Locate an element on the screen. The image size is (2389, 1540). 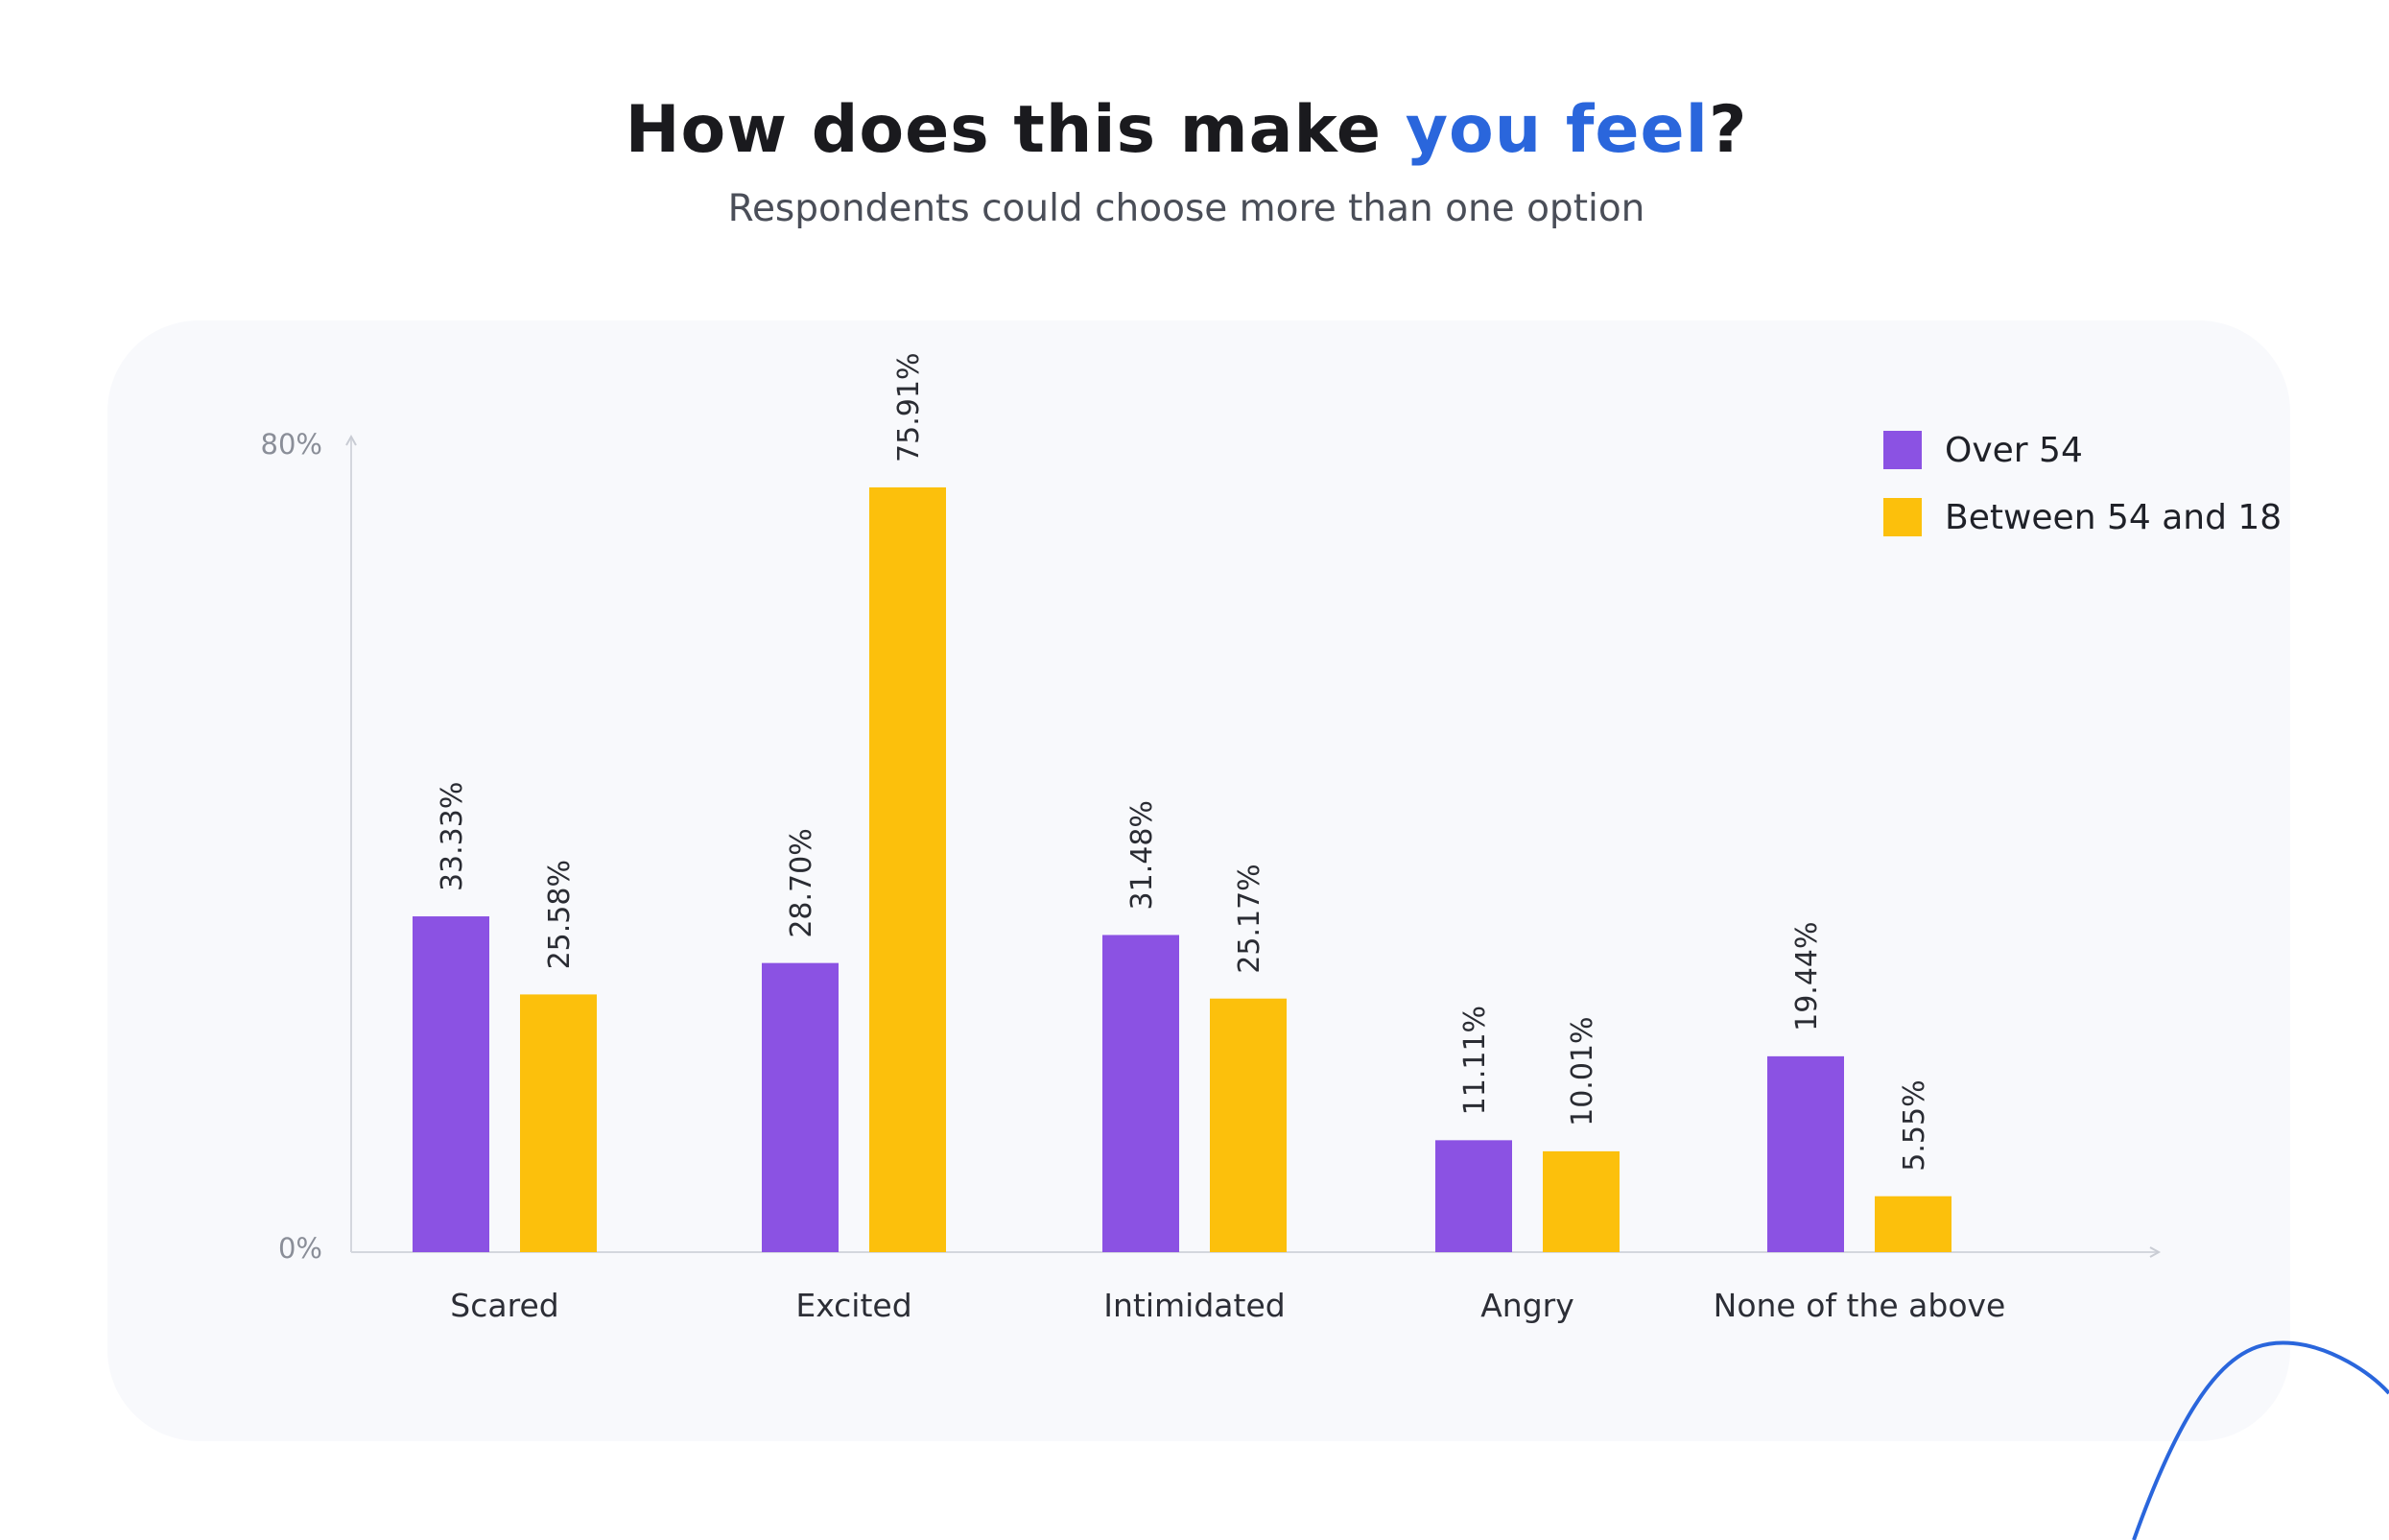
bar-value-label: 5.55% is located at coordinates (1915, 1125).